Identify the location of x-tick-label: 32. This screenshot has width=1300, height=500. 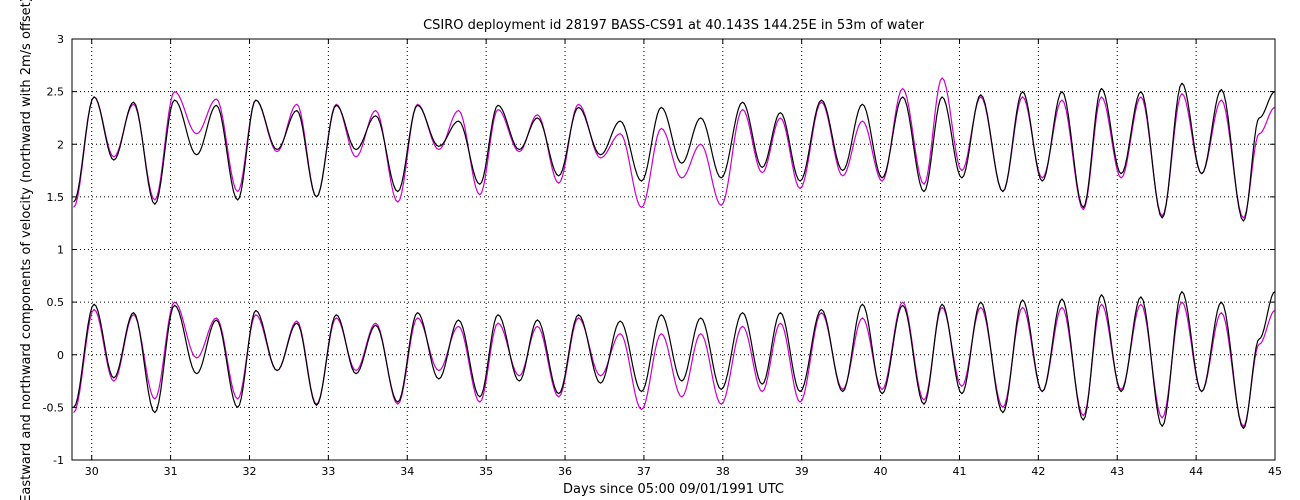
(249, 471).